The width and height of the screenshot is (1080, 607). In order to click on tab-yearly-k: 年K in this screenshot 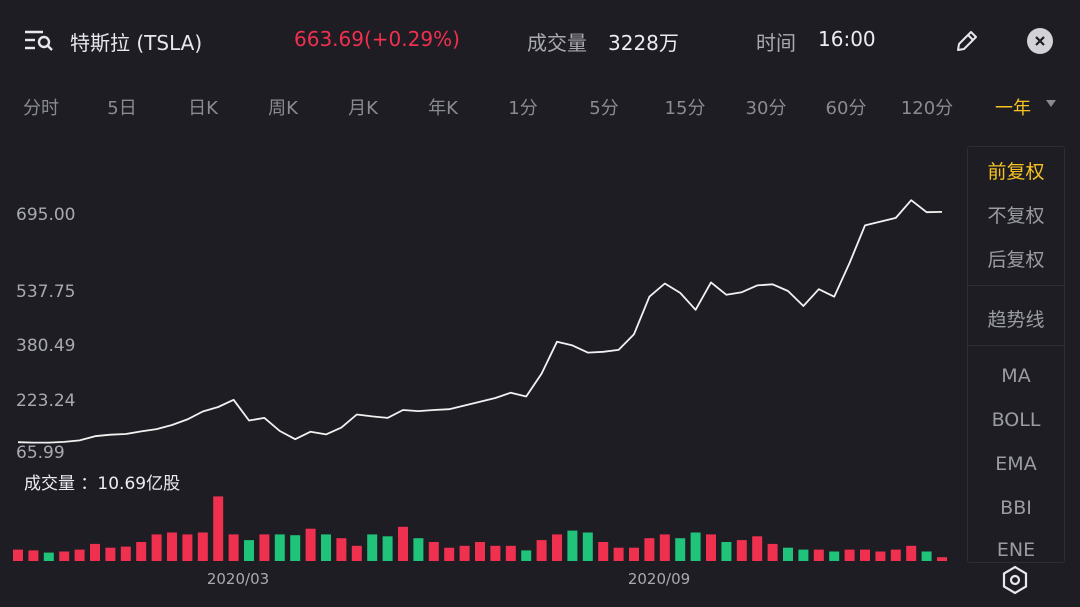, I will do `click(443, 108)`.